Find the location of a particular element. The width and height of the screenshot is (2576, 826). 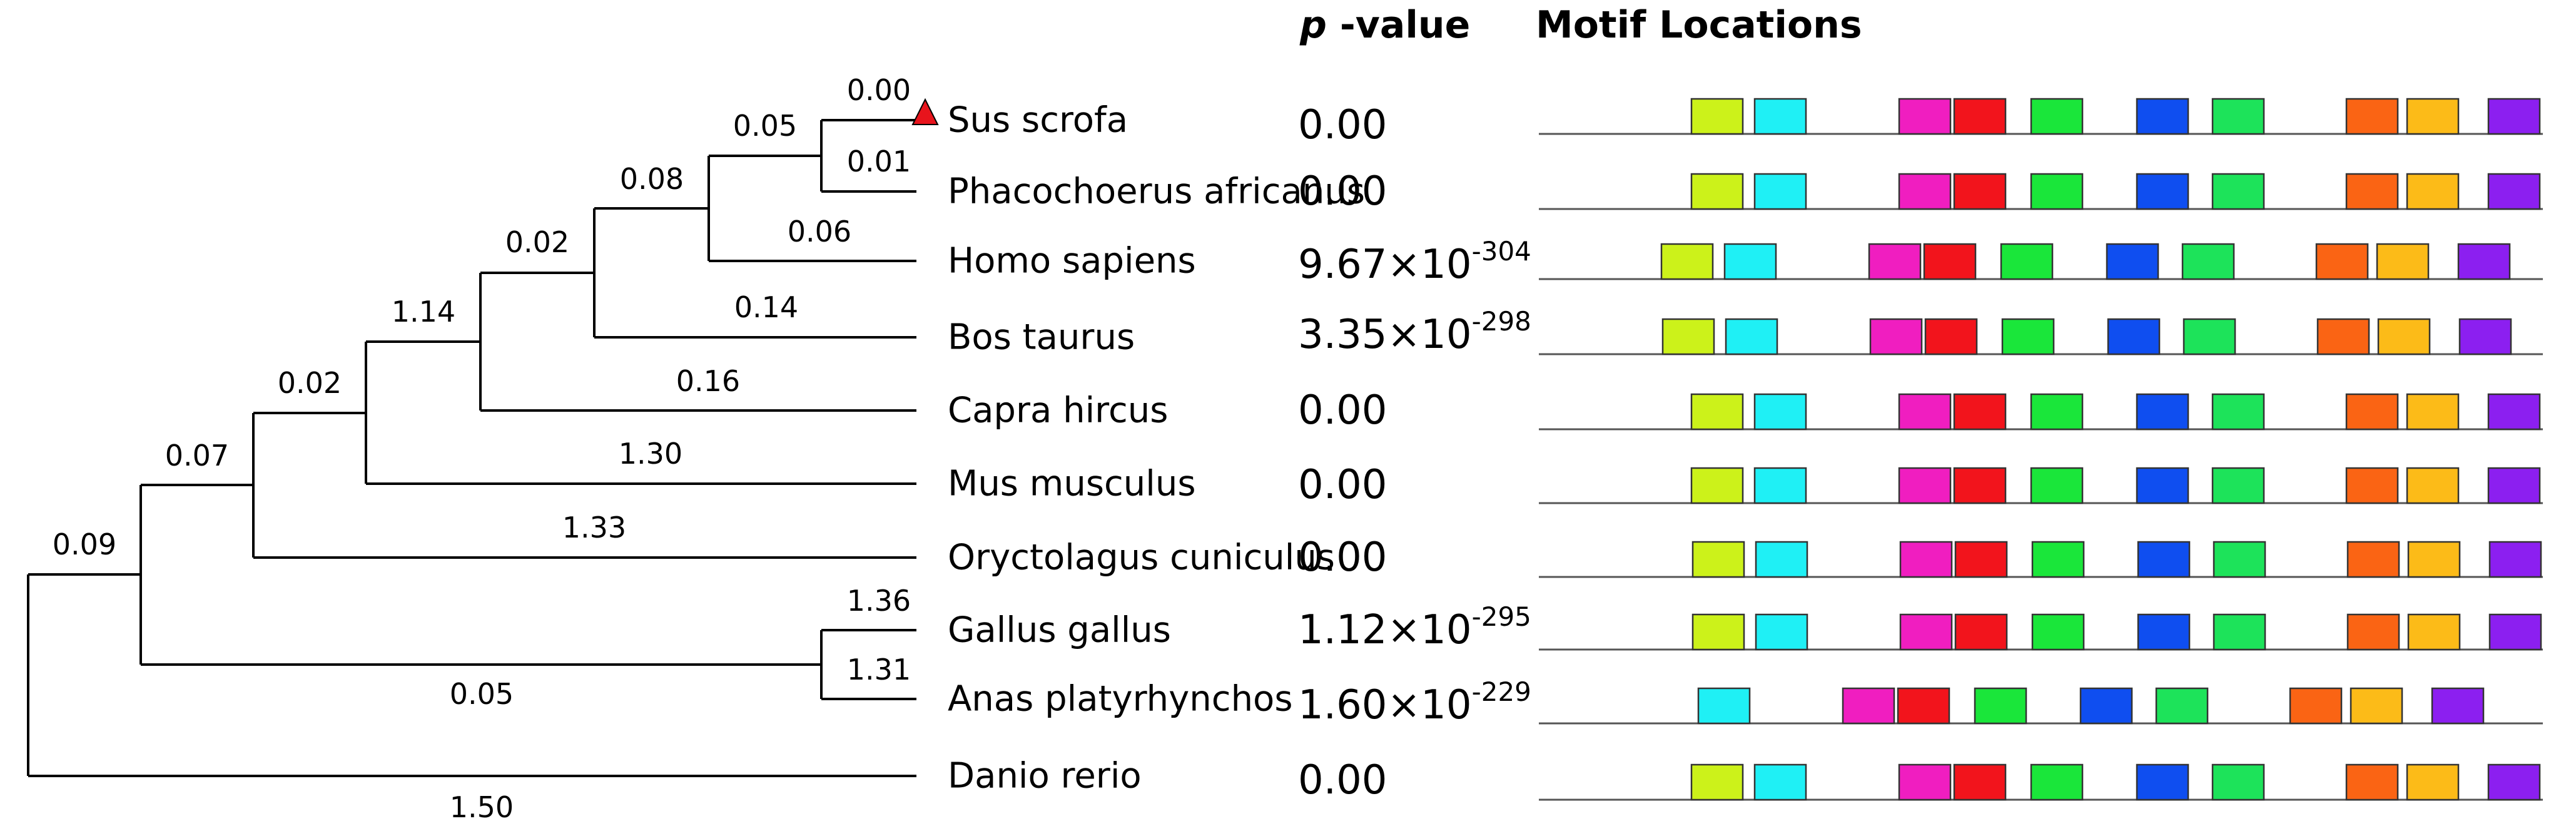

species-name: Bos taurus is located at coordinates (1041, 337).